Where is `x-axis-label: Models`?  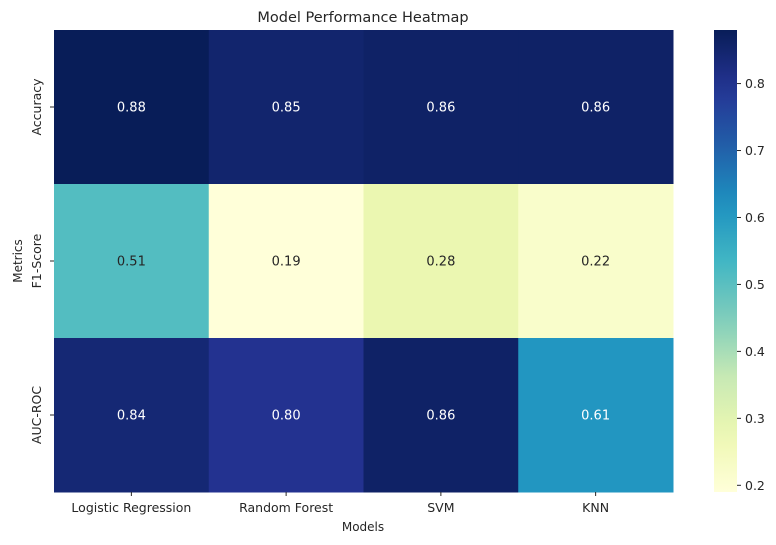 x-axis-label: Models is located at coordinates (363, 527).